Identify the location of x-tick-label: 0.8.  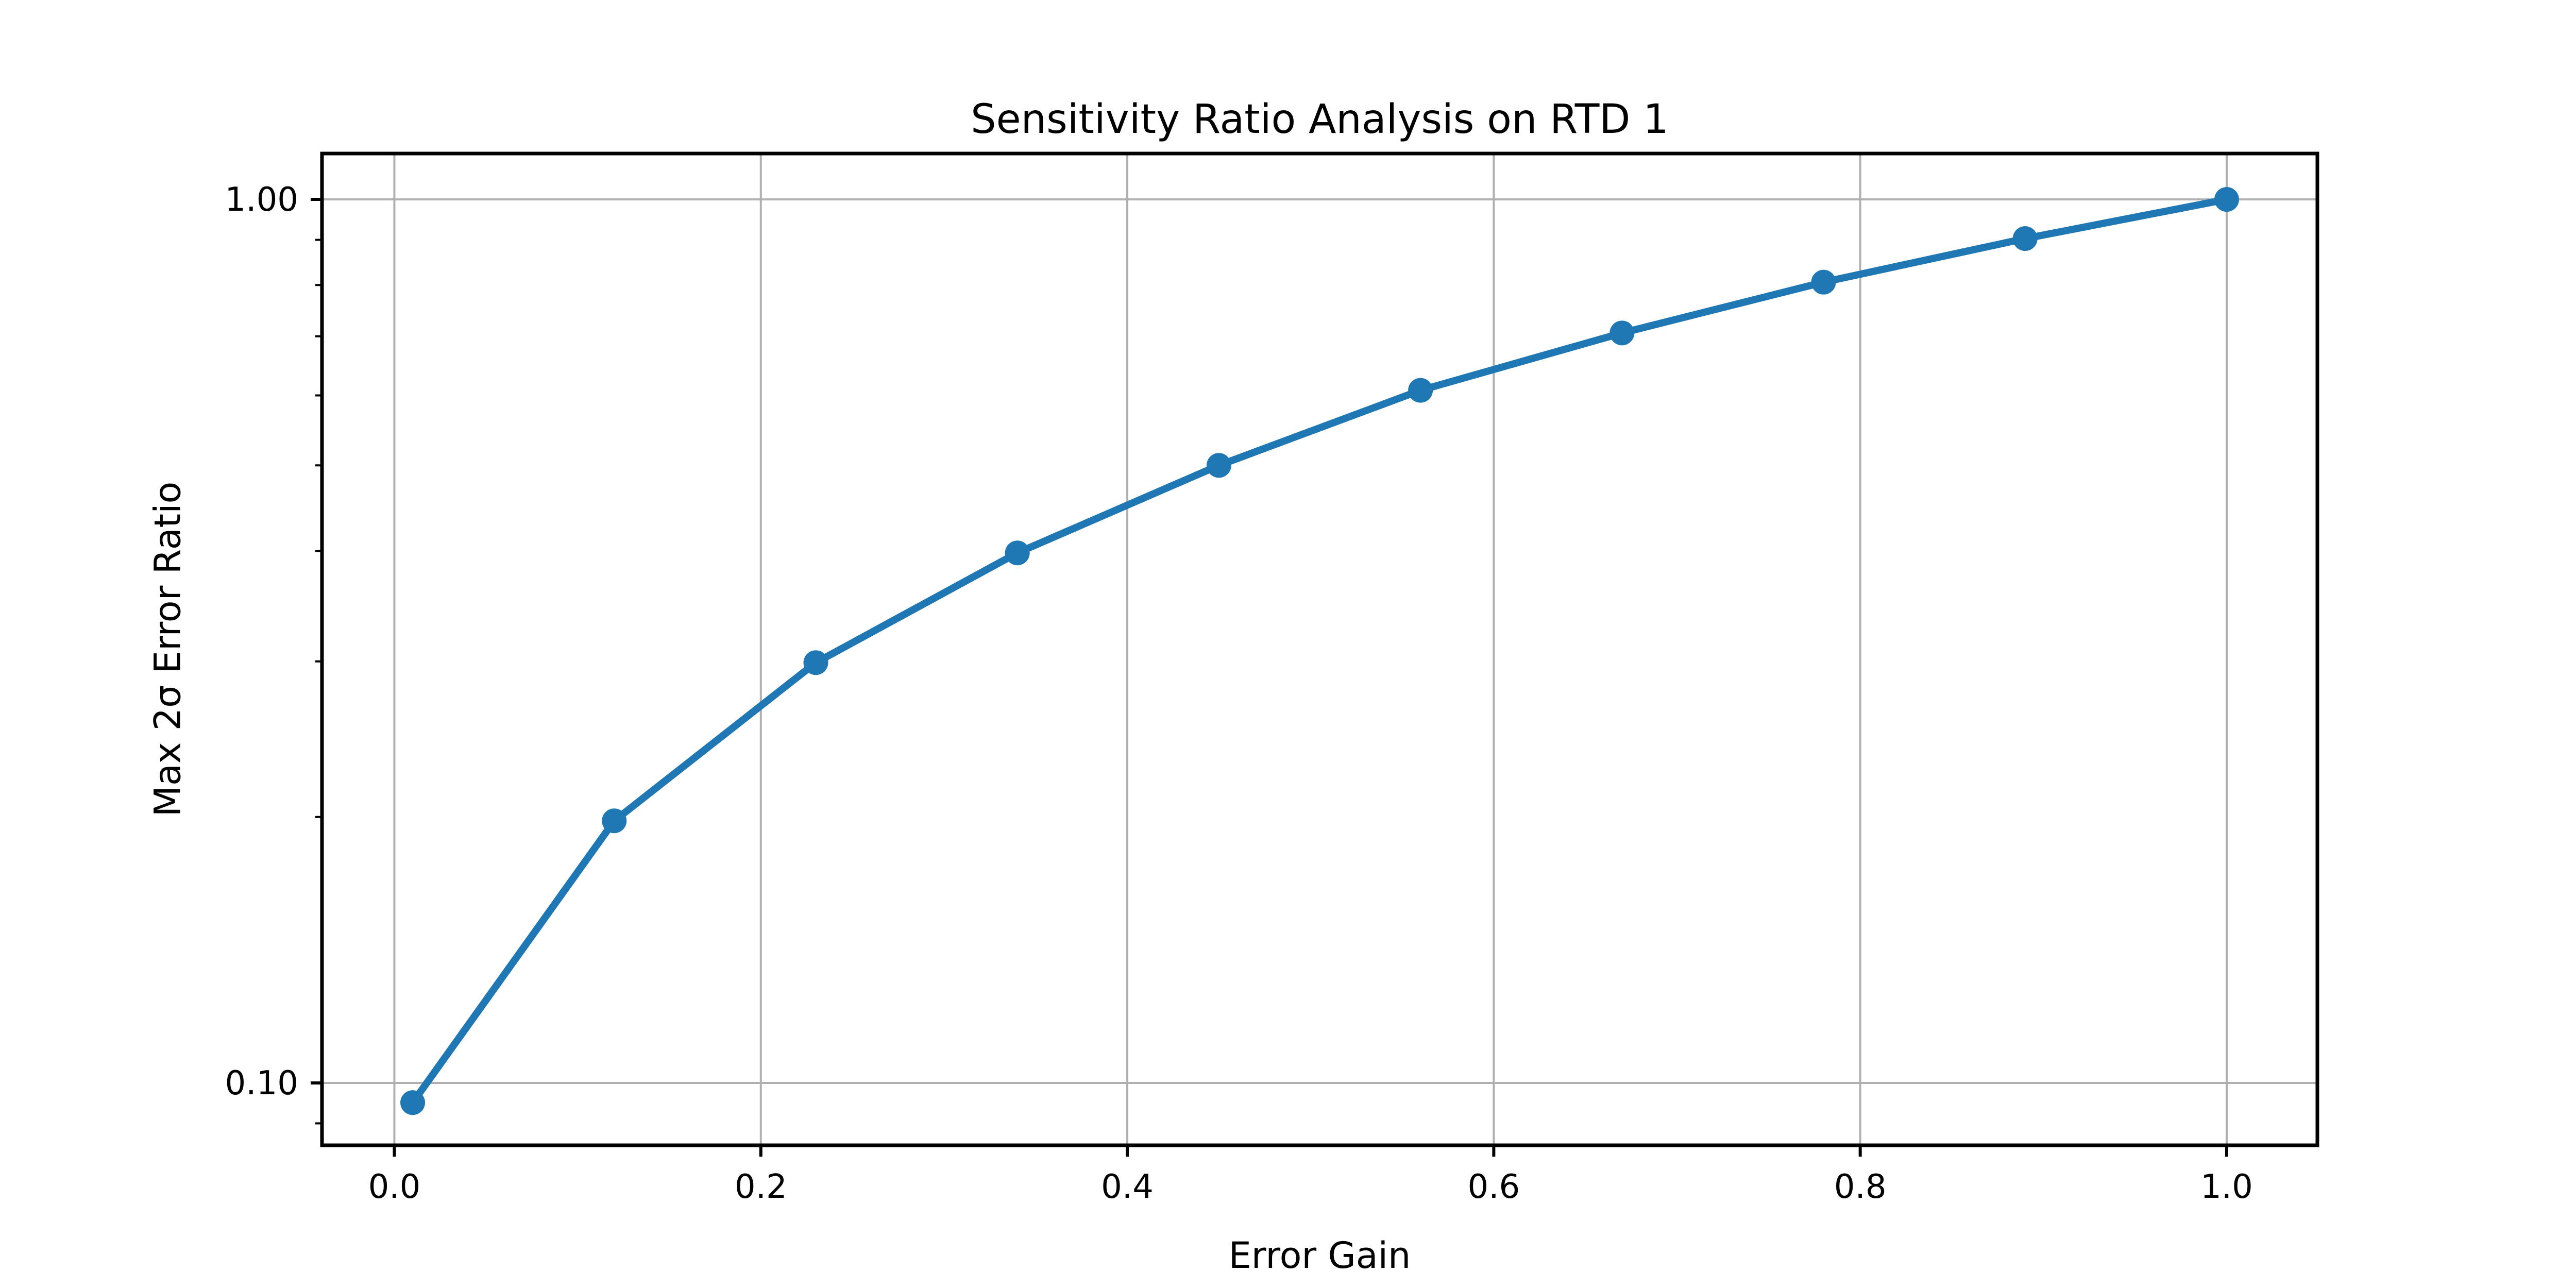
(1860, 1187).